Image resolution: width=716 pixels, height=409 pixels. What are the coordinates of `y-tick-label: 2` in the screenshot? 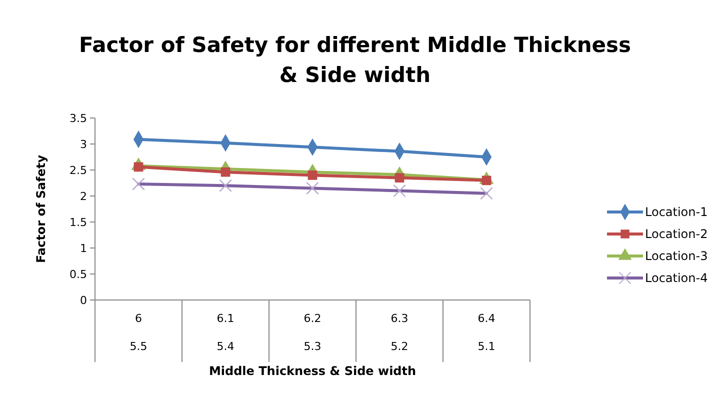 It's located at (83, 196).